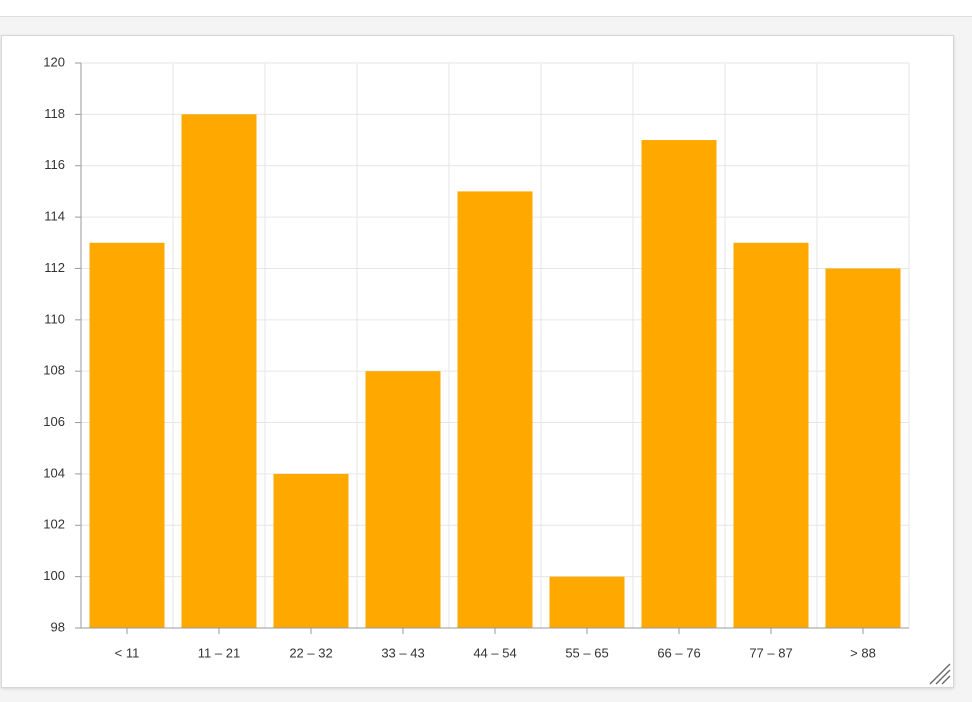  I want to click on y-tick-label: 102, so click(54, 524).